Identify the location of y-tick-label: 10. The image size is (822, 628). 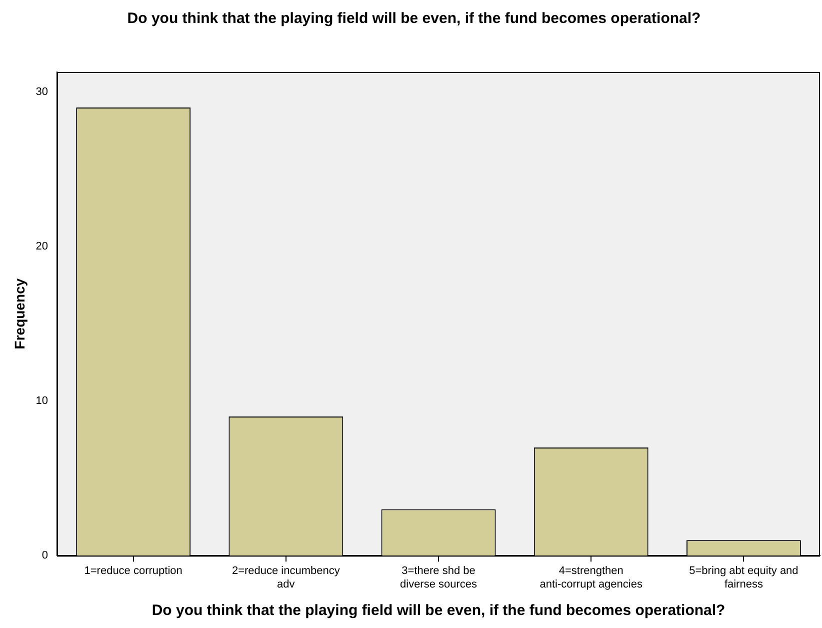
(42, 401).